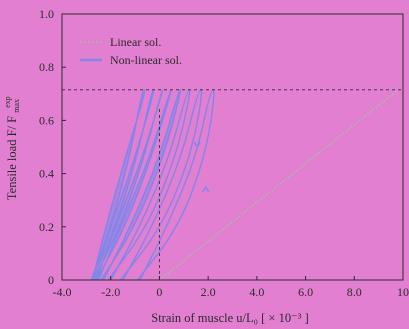 The image size is (409, 329). What do you see at coordinates (231, 287) in the screenshot?
I see `x-axis-ticks: -4.0 -2.0 0 2.0 4.0 6.0 8.0 10` at bounding box center [231, 287].